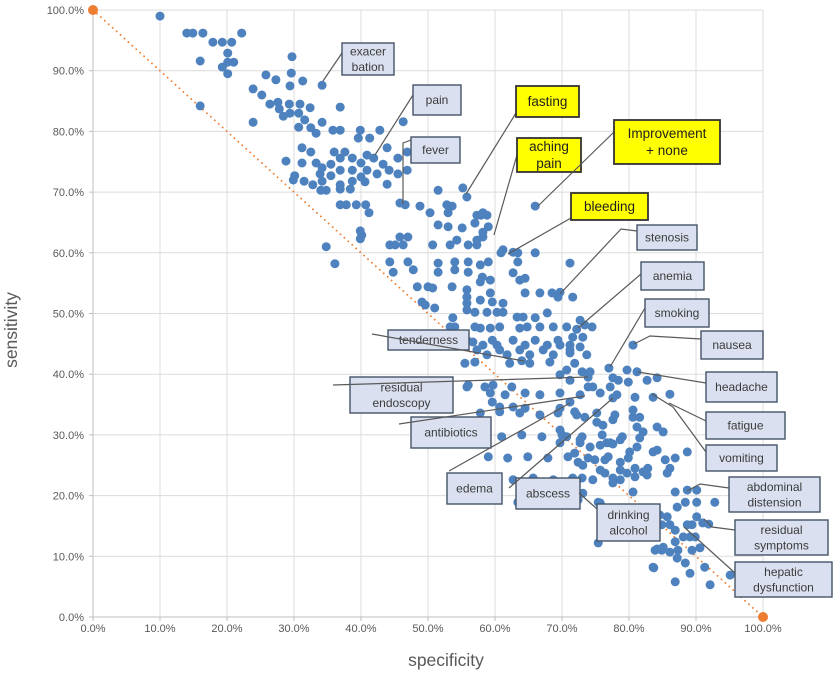 The height and width of the screenshot is (676, 834). Describe the element at coordinates (474, 488) in the screenshot. I see `edema-label: edema` at that location.